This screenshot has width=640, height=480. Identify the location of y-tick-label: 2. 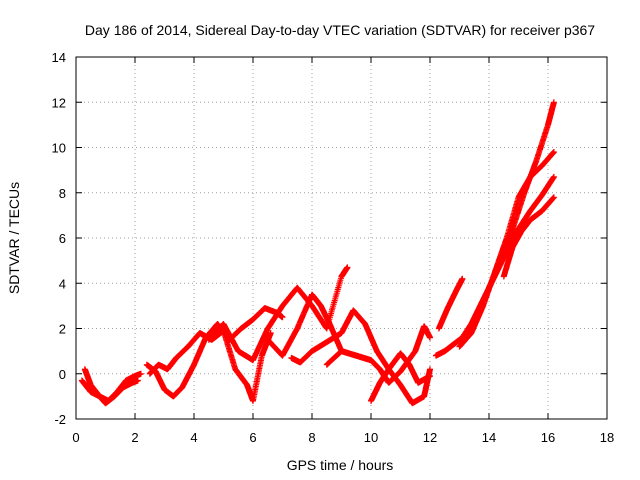
(62, 329).